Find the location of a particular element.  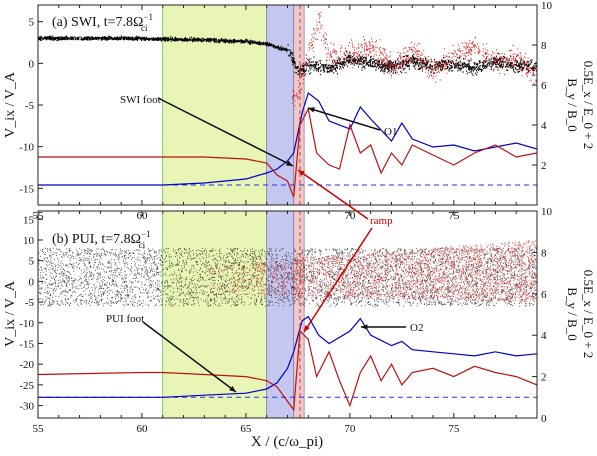

b-ytick-label-left-2: 5 is located at coordinates (32, 262).